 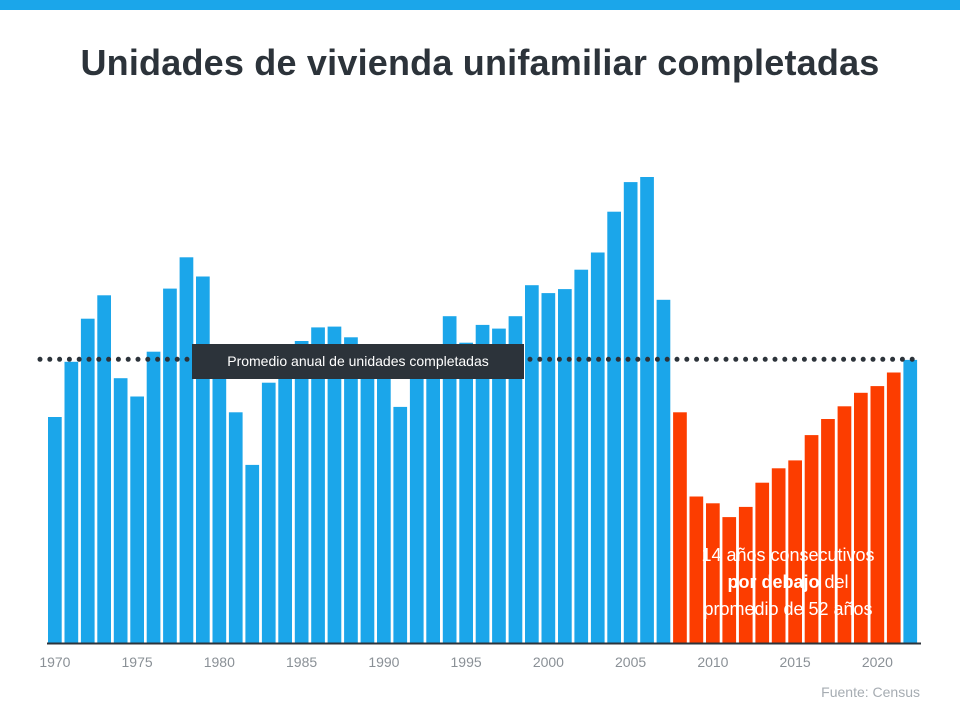 I want to click on bar-1977, so click(x=170, y=465).